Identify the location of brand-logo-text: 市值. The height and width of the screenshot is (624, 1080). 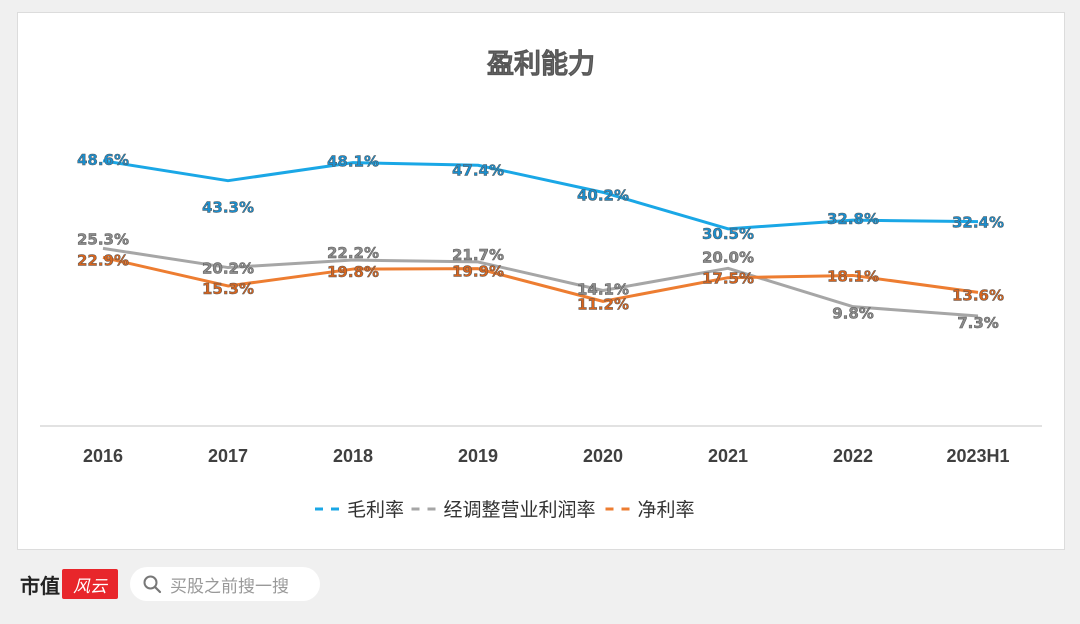
(40, 585).